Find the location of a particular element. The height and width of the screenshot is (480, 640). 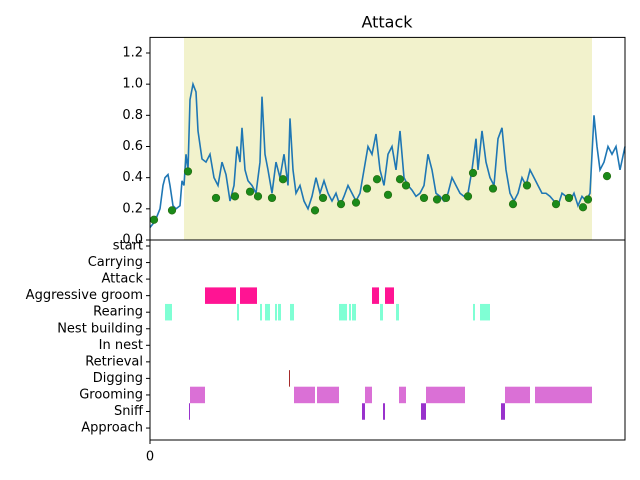

y-tick-label: 1.0 is located at coordinates (132, 84).